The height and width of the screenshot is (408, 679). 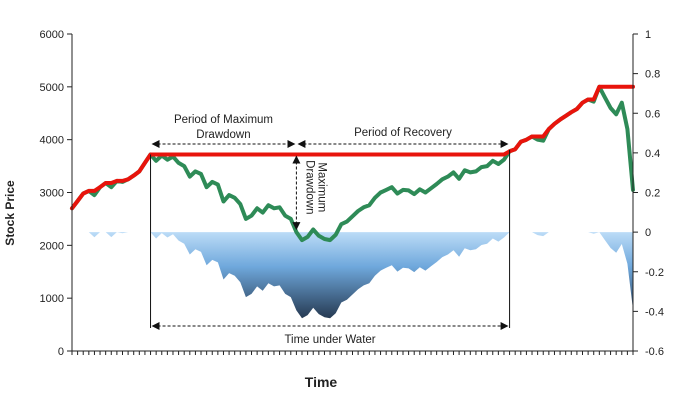 I want to click on period-max-drawdown-label-line1: Period of Maximum, so click(x=223, y=120).